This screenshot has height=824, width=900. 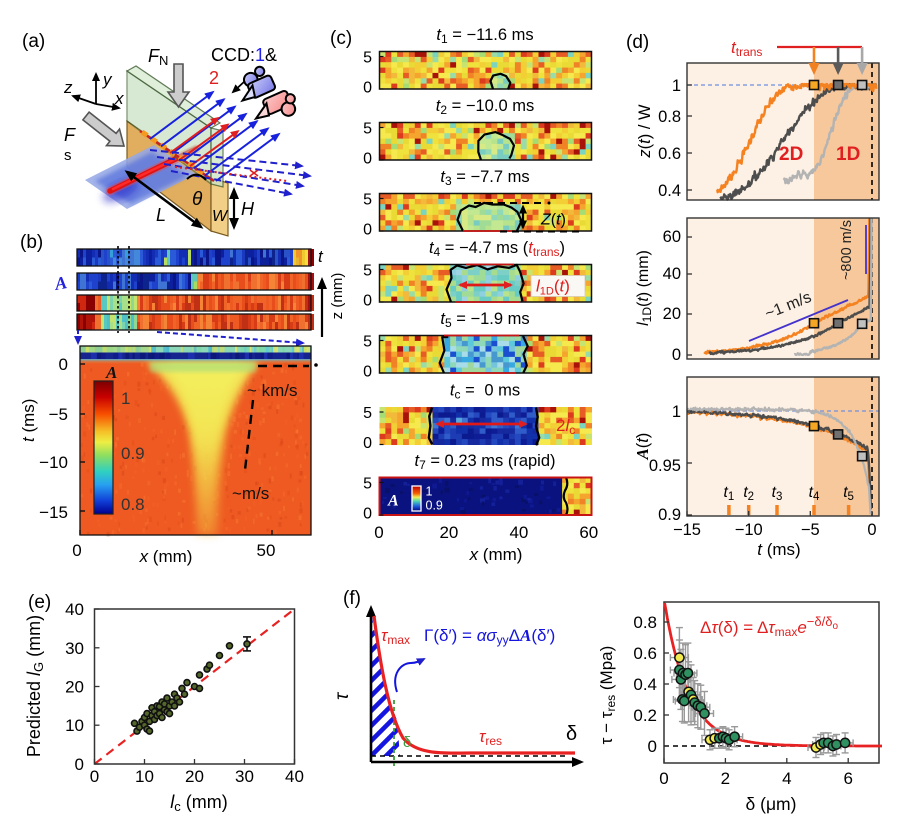 What do you see at coordinates (777, 493) in the screenshot?
I see `svg-text: t3` at bounding box center [777, 493].